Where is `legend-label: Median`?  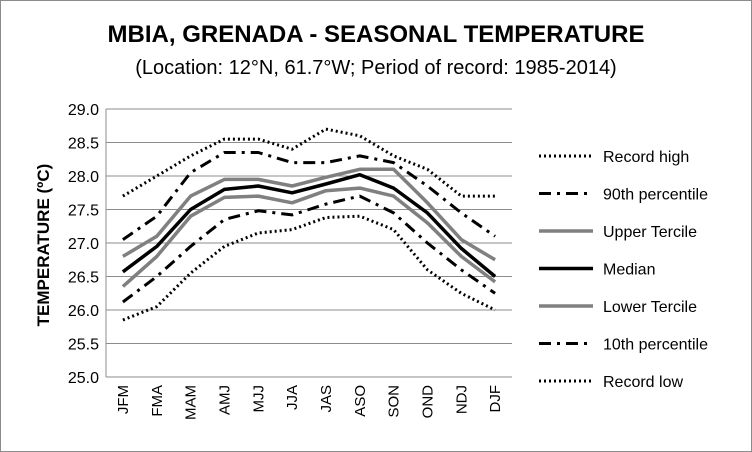 legend-label: Median is located at coordinates (629, 270).